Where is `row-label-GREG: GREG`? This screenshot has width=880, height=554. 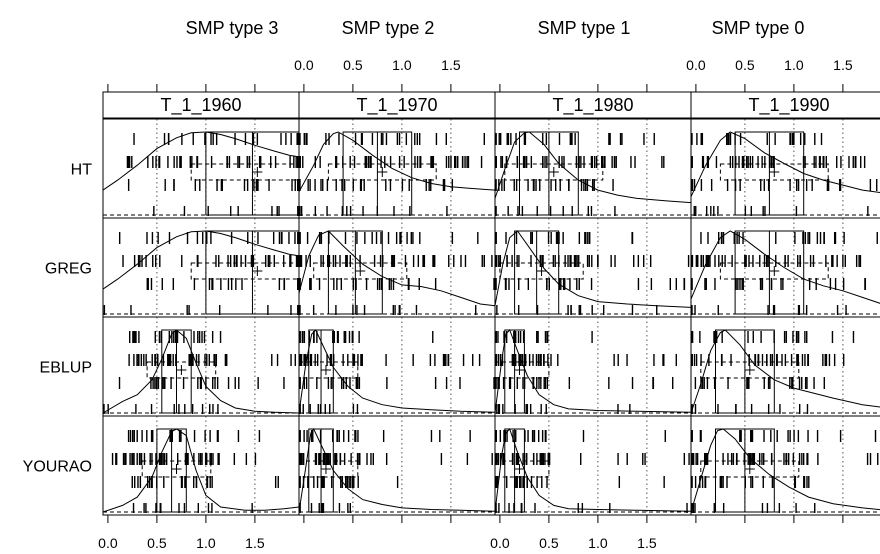 row-label-GREG: GREG is located at coordinates (68, 269).